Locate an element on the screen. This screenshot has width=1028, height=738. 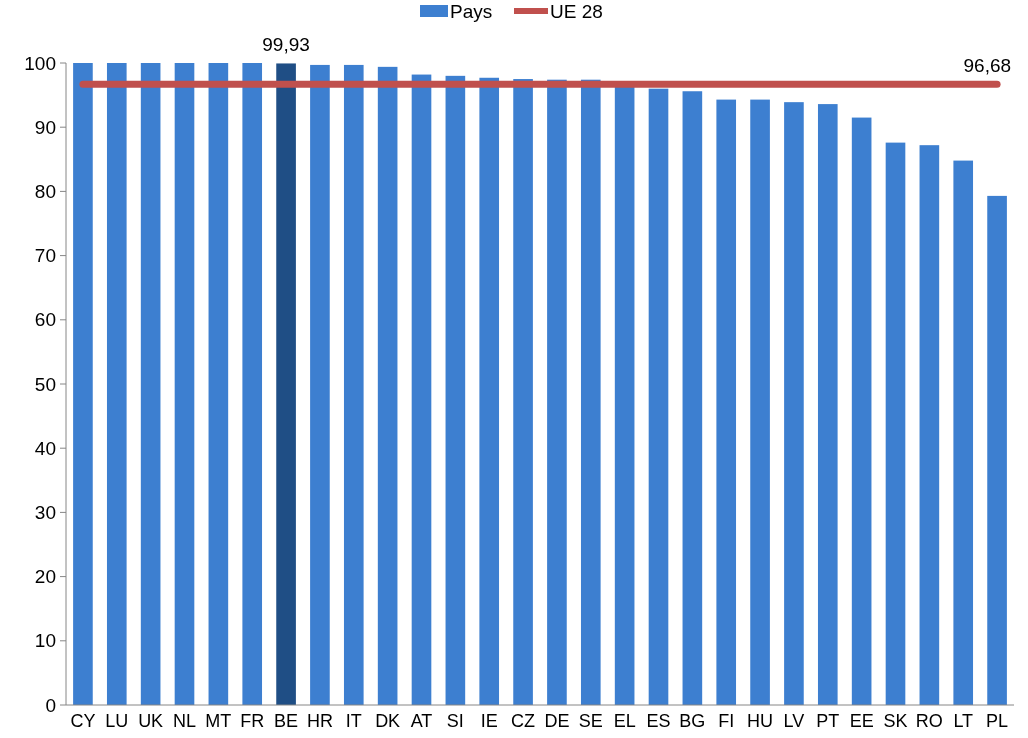
x-tick-label: RO is located at coordinates (929, 721).